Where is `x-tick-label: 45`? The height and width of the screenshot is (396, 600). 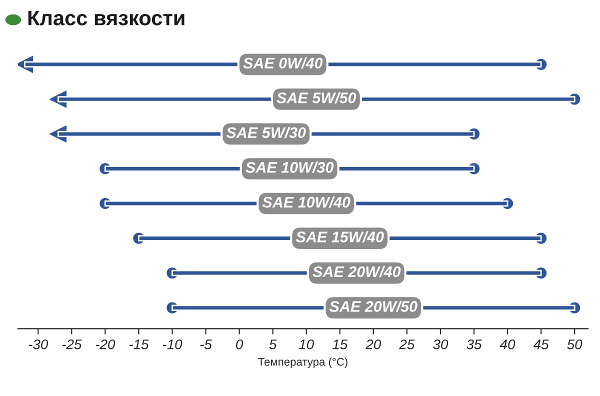 x-tick-label: 45 is located at coordinates (541, 345).